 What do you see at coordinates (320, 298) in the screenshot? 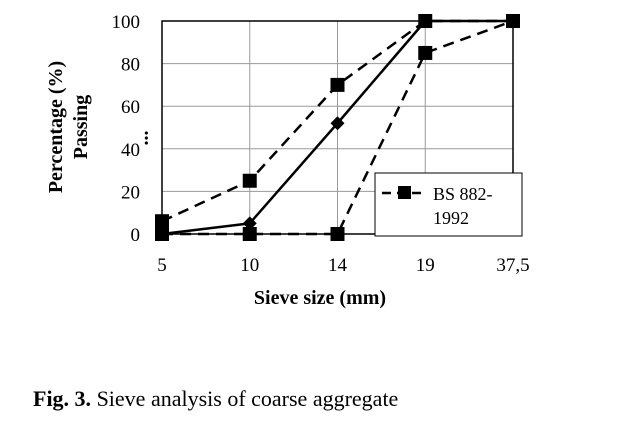
I see `x-axis-title: Sieve size (mm)` at bounding box center [320, 298].